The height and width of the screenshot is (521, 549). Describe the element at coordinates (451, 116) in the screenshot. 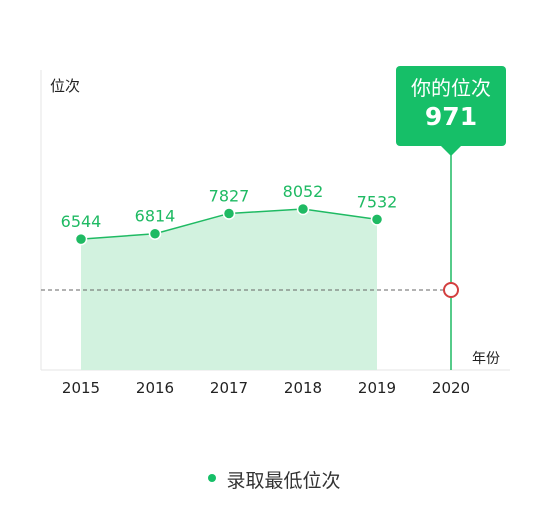

I see `callout-value: 971` at that location.